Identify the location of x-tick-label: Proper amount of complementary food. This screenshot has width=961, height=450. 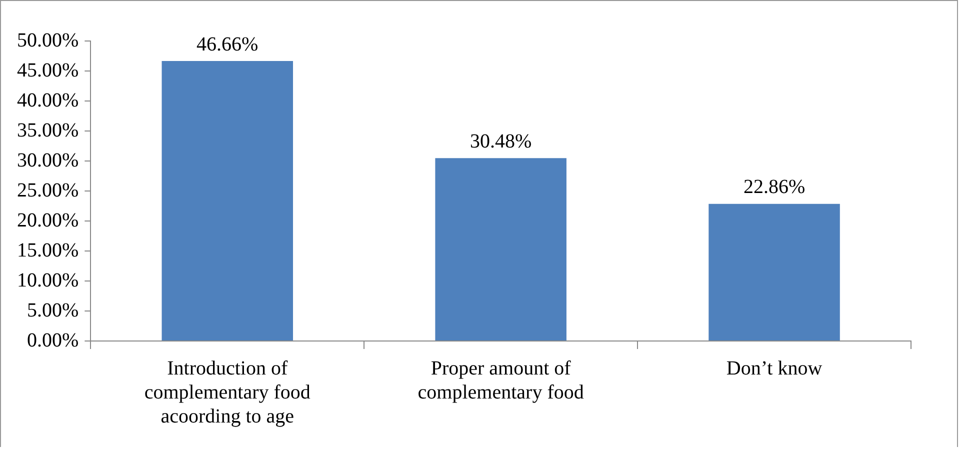
(501, 380).